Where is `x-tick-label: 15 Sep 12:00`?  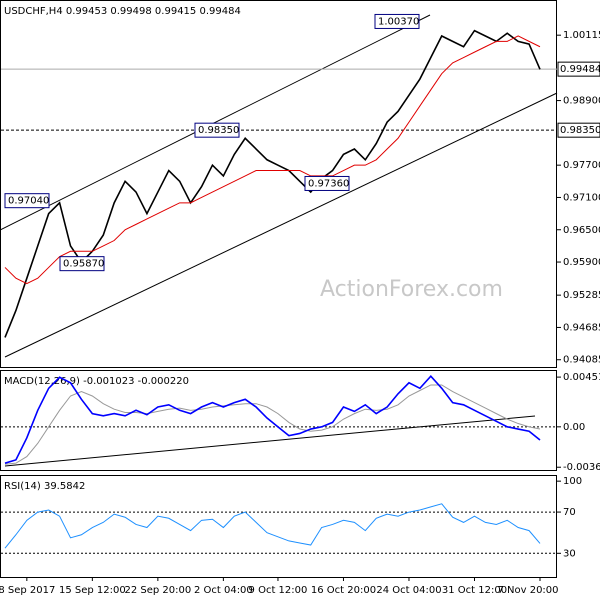 x-tick-label: 15 Sep 12:00 is located at coordinates (92, 590).